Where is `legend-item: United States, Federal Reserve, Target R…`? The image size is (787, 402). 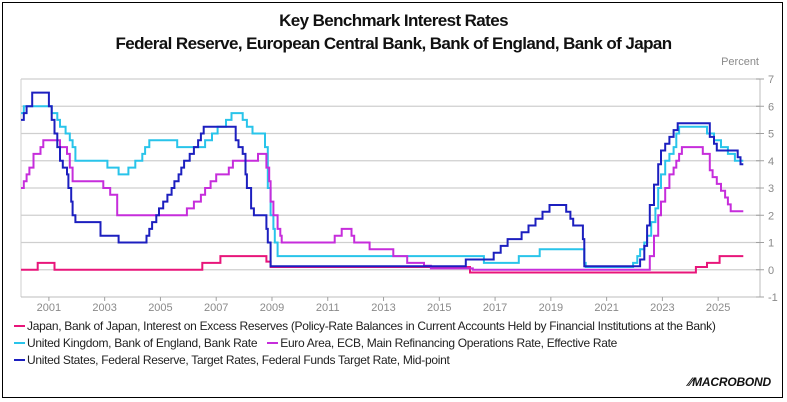 legend-item: United States, Federal Reserve, Target R… is located at coordinates (232, 360).